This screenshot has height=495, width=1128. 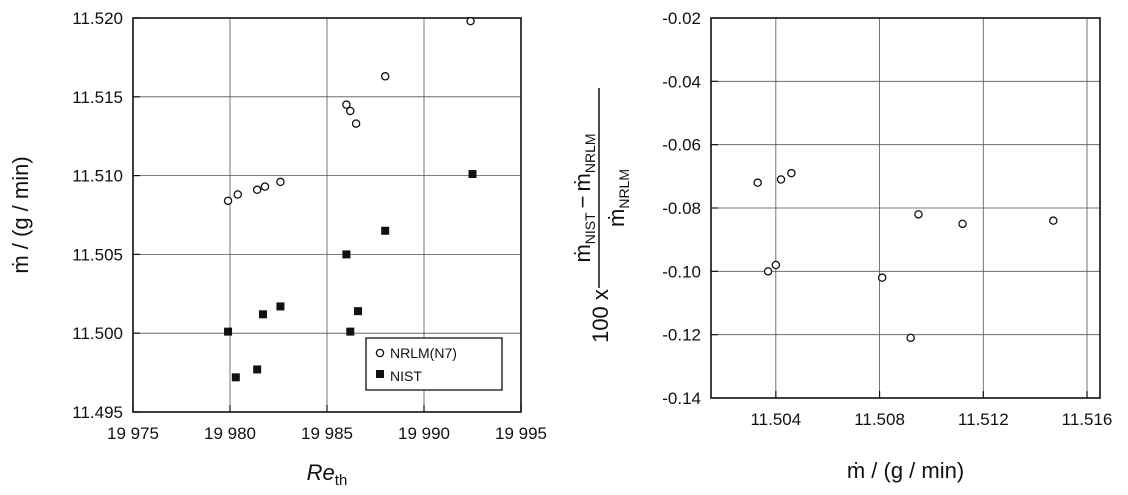 I want to click on left-chart-y-axis-label: ṁ / (g / min), so click(x=20, y=214).